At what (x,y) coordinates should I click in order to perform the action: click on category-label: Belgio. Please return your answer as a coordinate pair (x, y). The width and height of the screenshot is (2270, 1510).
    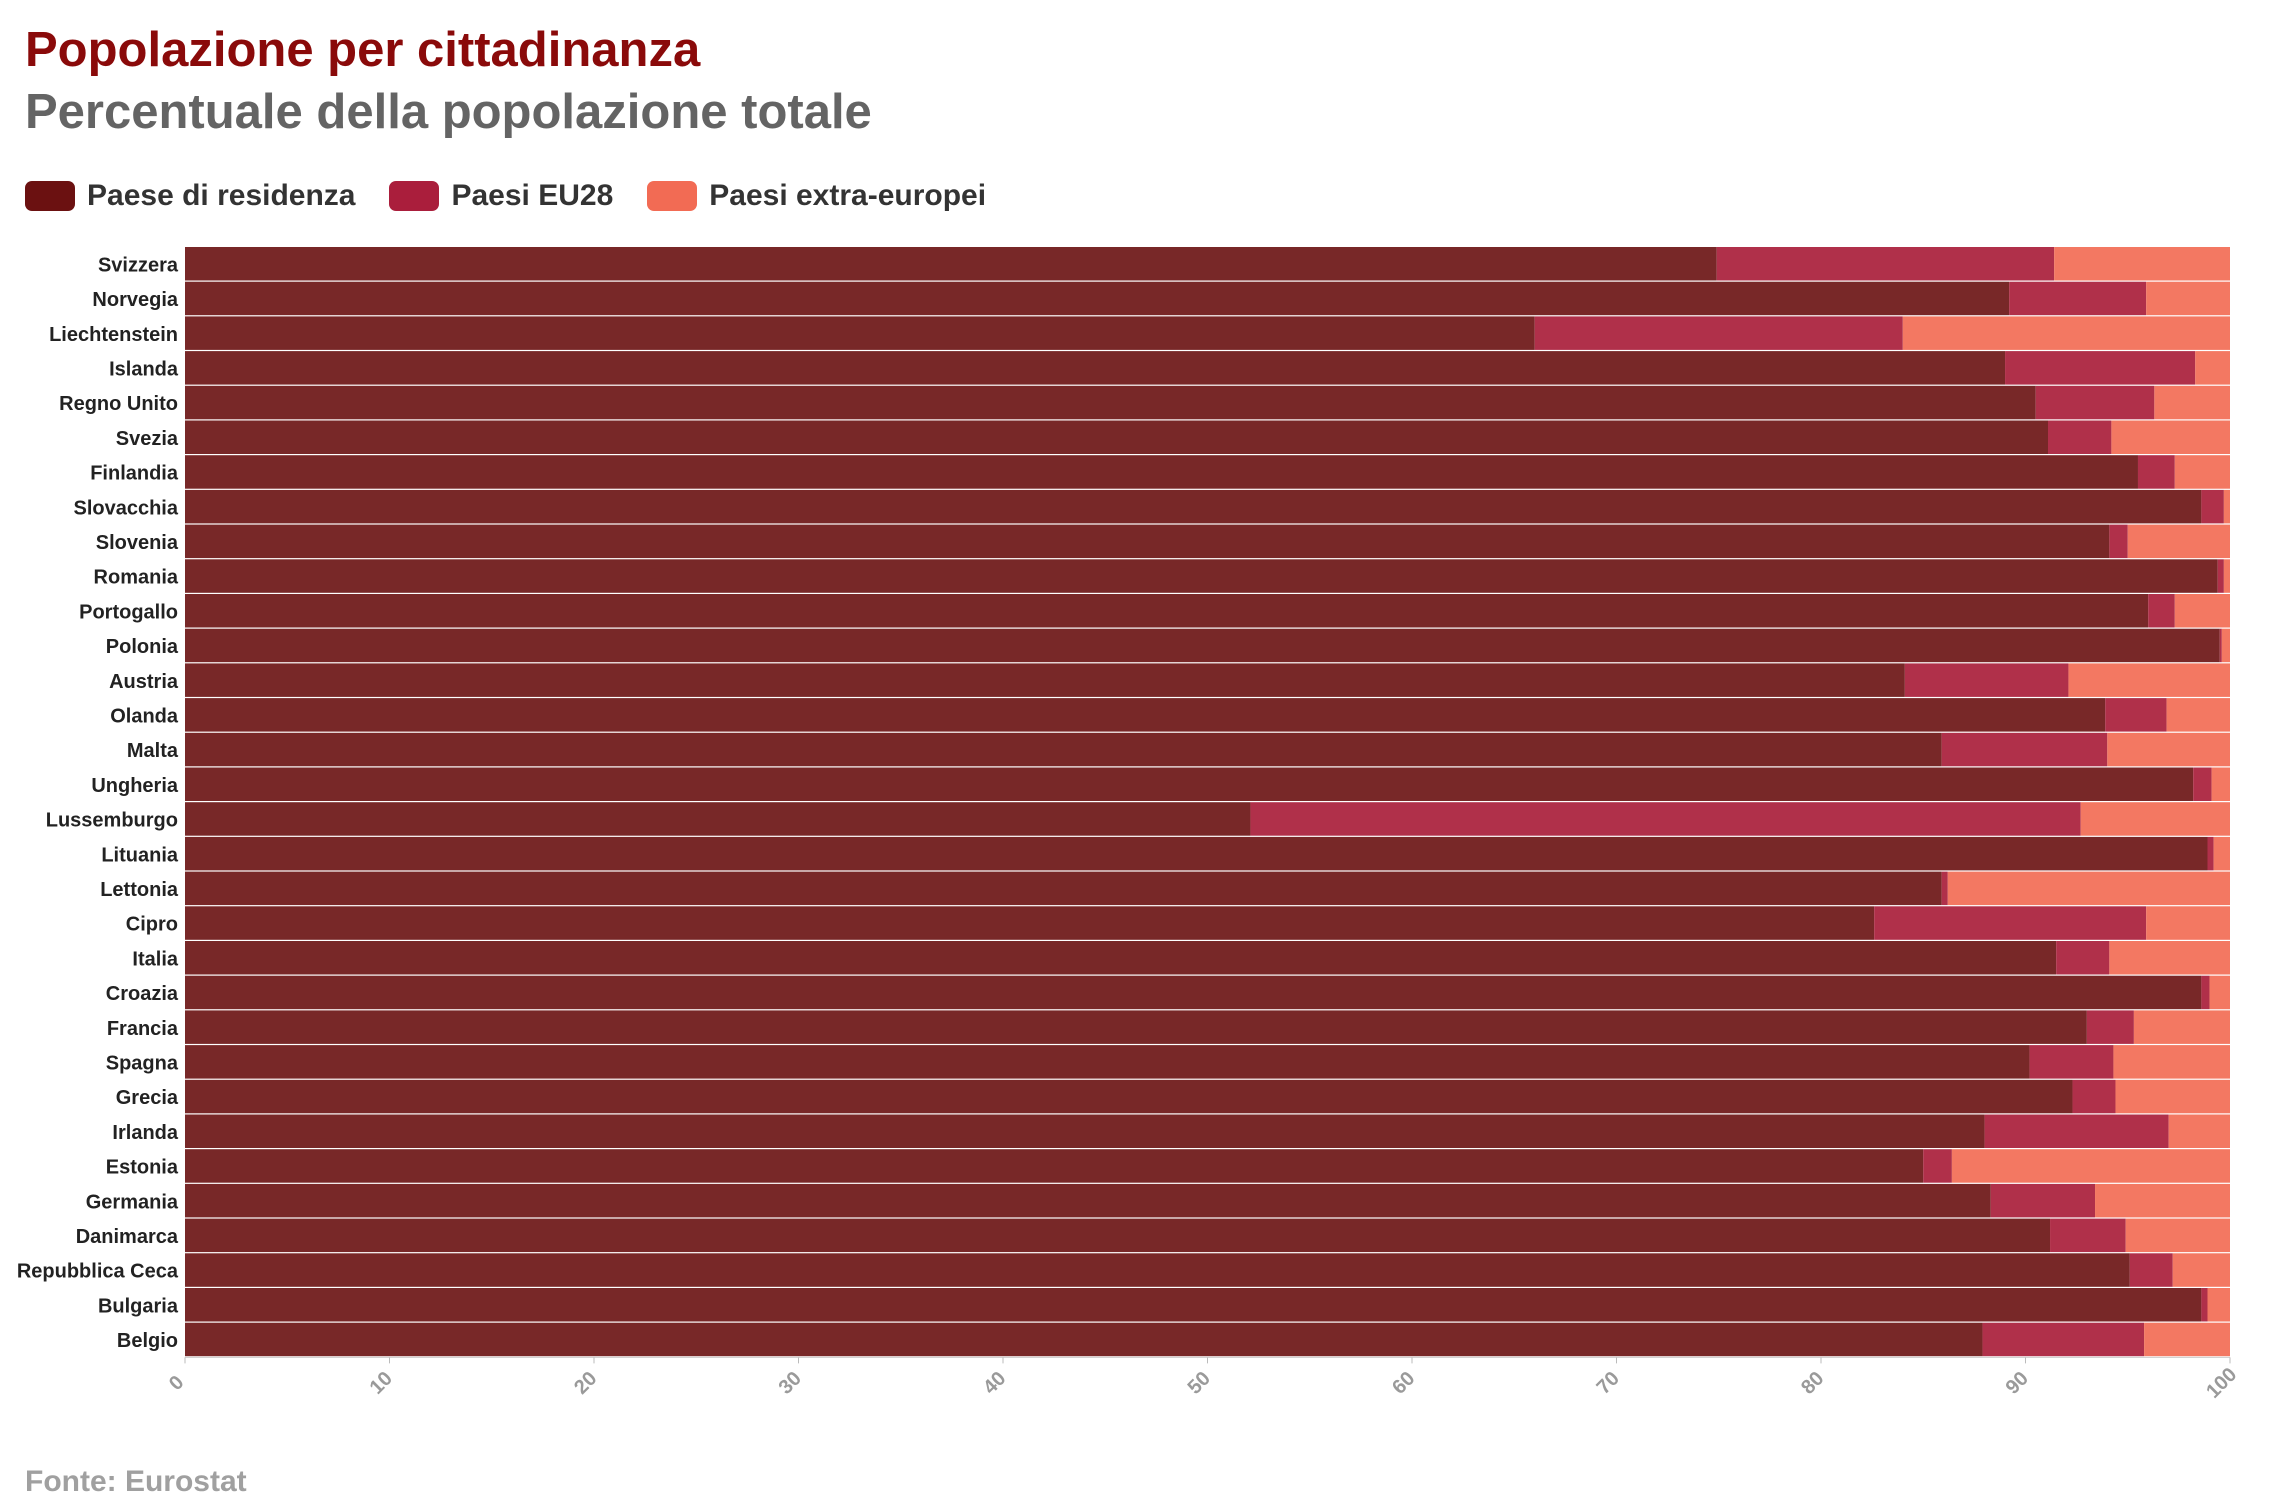
    Looking at the image, I should click on (147, 1341).